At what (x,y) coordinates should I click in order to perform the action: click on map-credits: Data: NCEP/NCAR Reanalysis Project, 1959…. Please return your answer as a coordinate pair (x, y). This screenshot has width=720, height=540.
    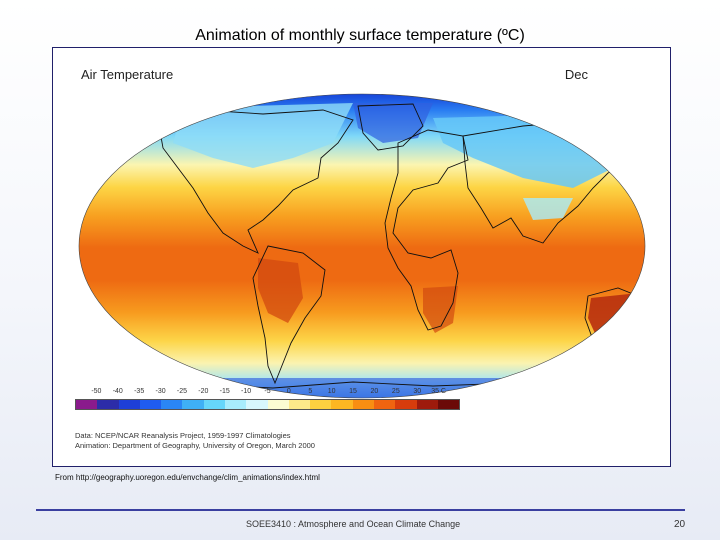
    Looking at the image, I should click on (195, 441).